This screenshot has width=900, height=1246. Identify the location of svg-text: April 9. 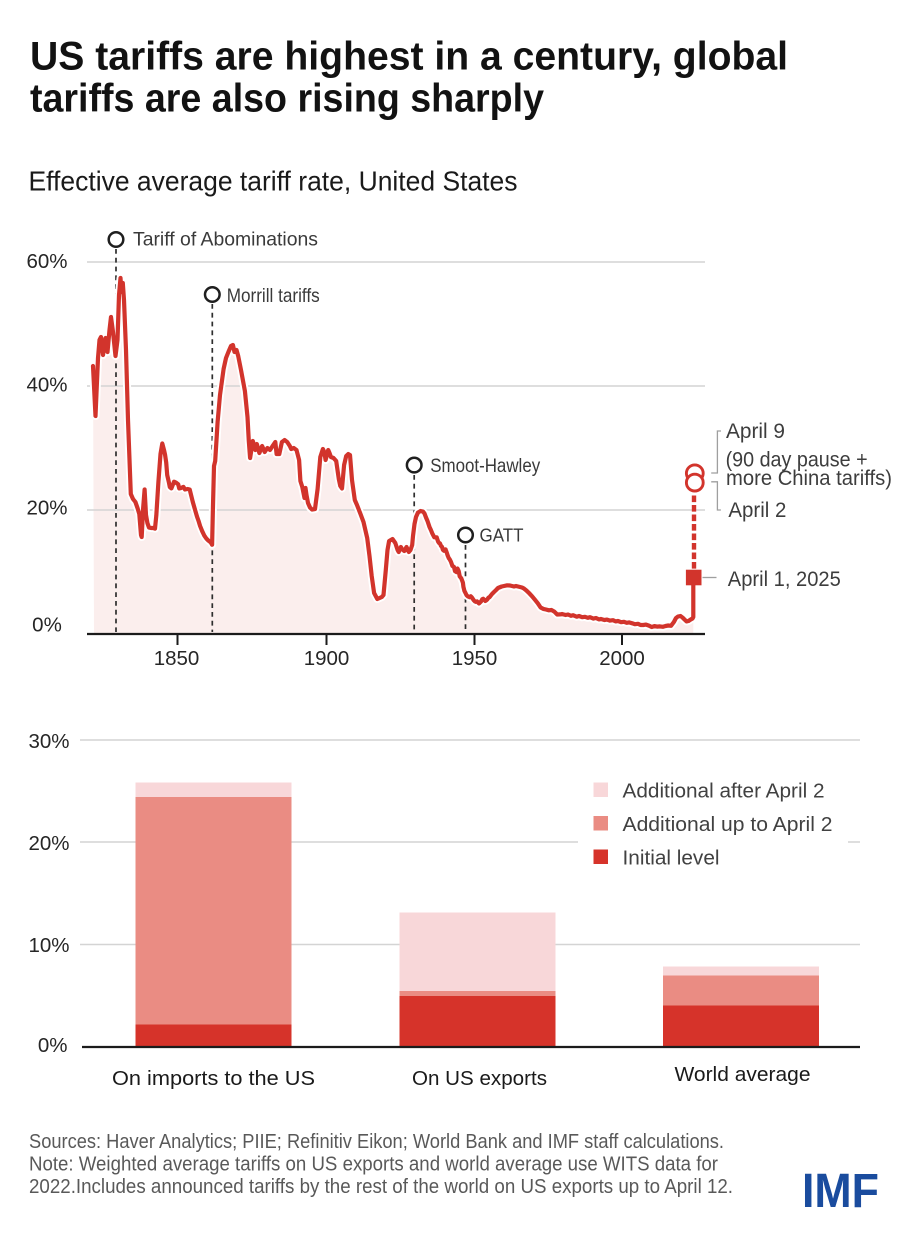
(755, 431).